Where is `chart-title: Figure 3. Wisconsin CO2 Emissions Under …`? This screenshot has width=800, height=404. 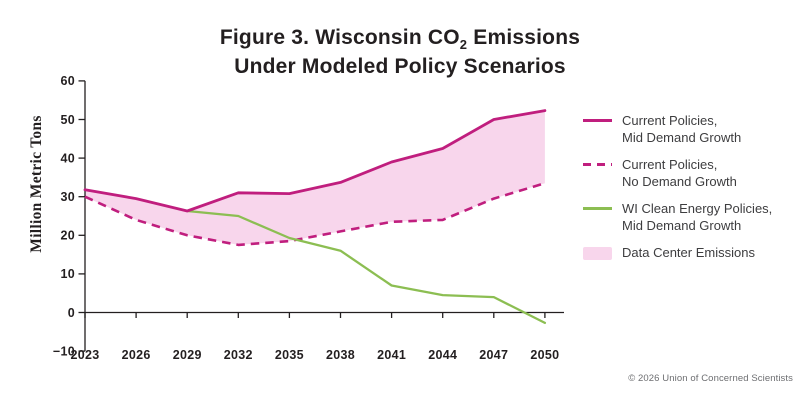 chart-title: Figure 3. Wisconsin CO2 Emissions Under … is located at coordinates (400, 52).